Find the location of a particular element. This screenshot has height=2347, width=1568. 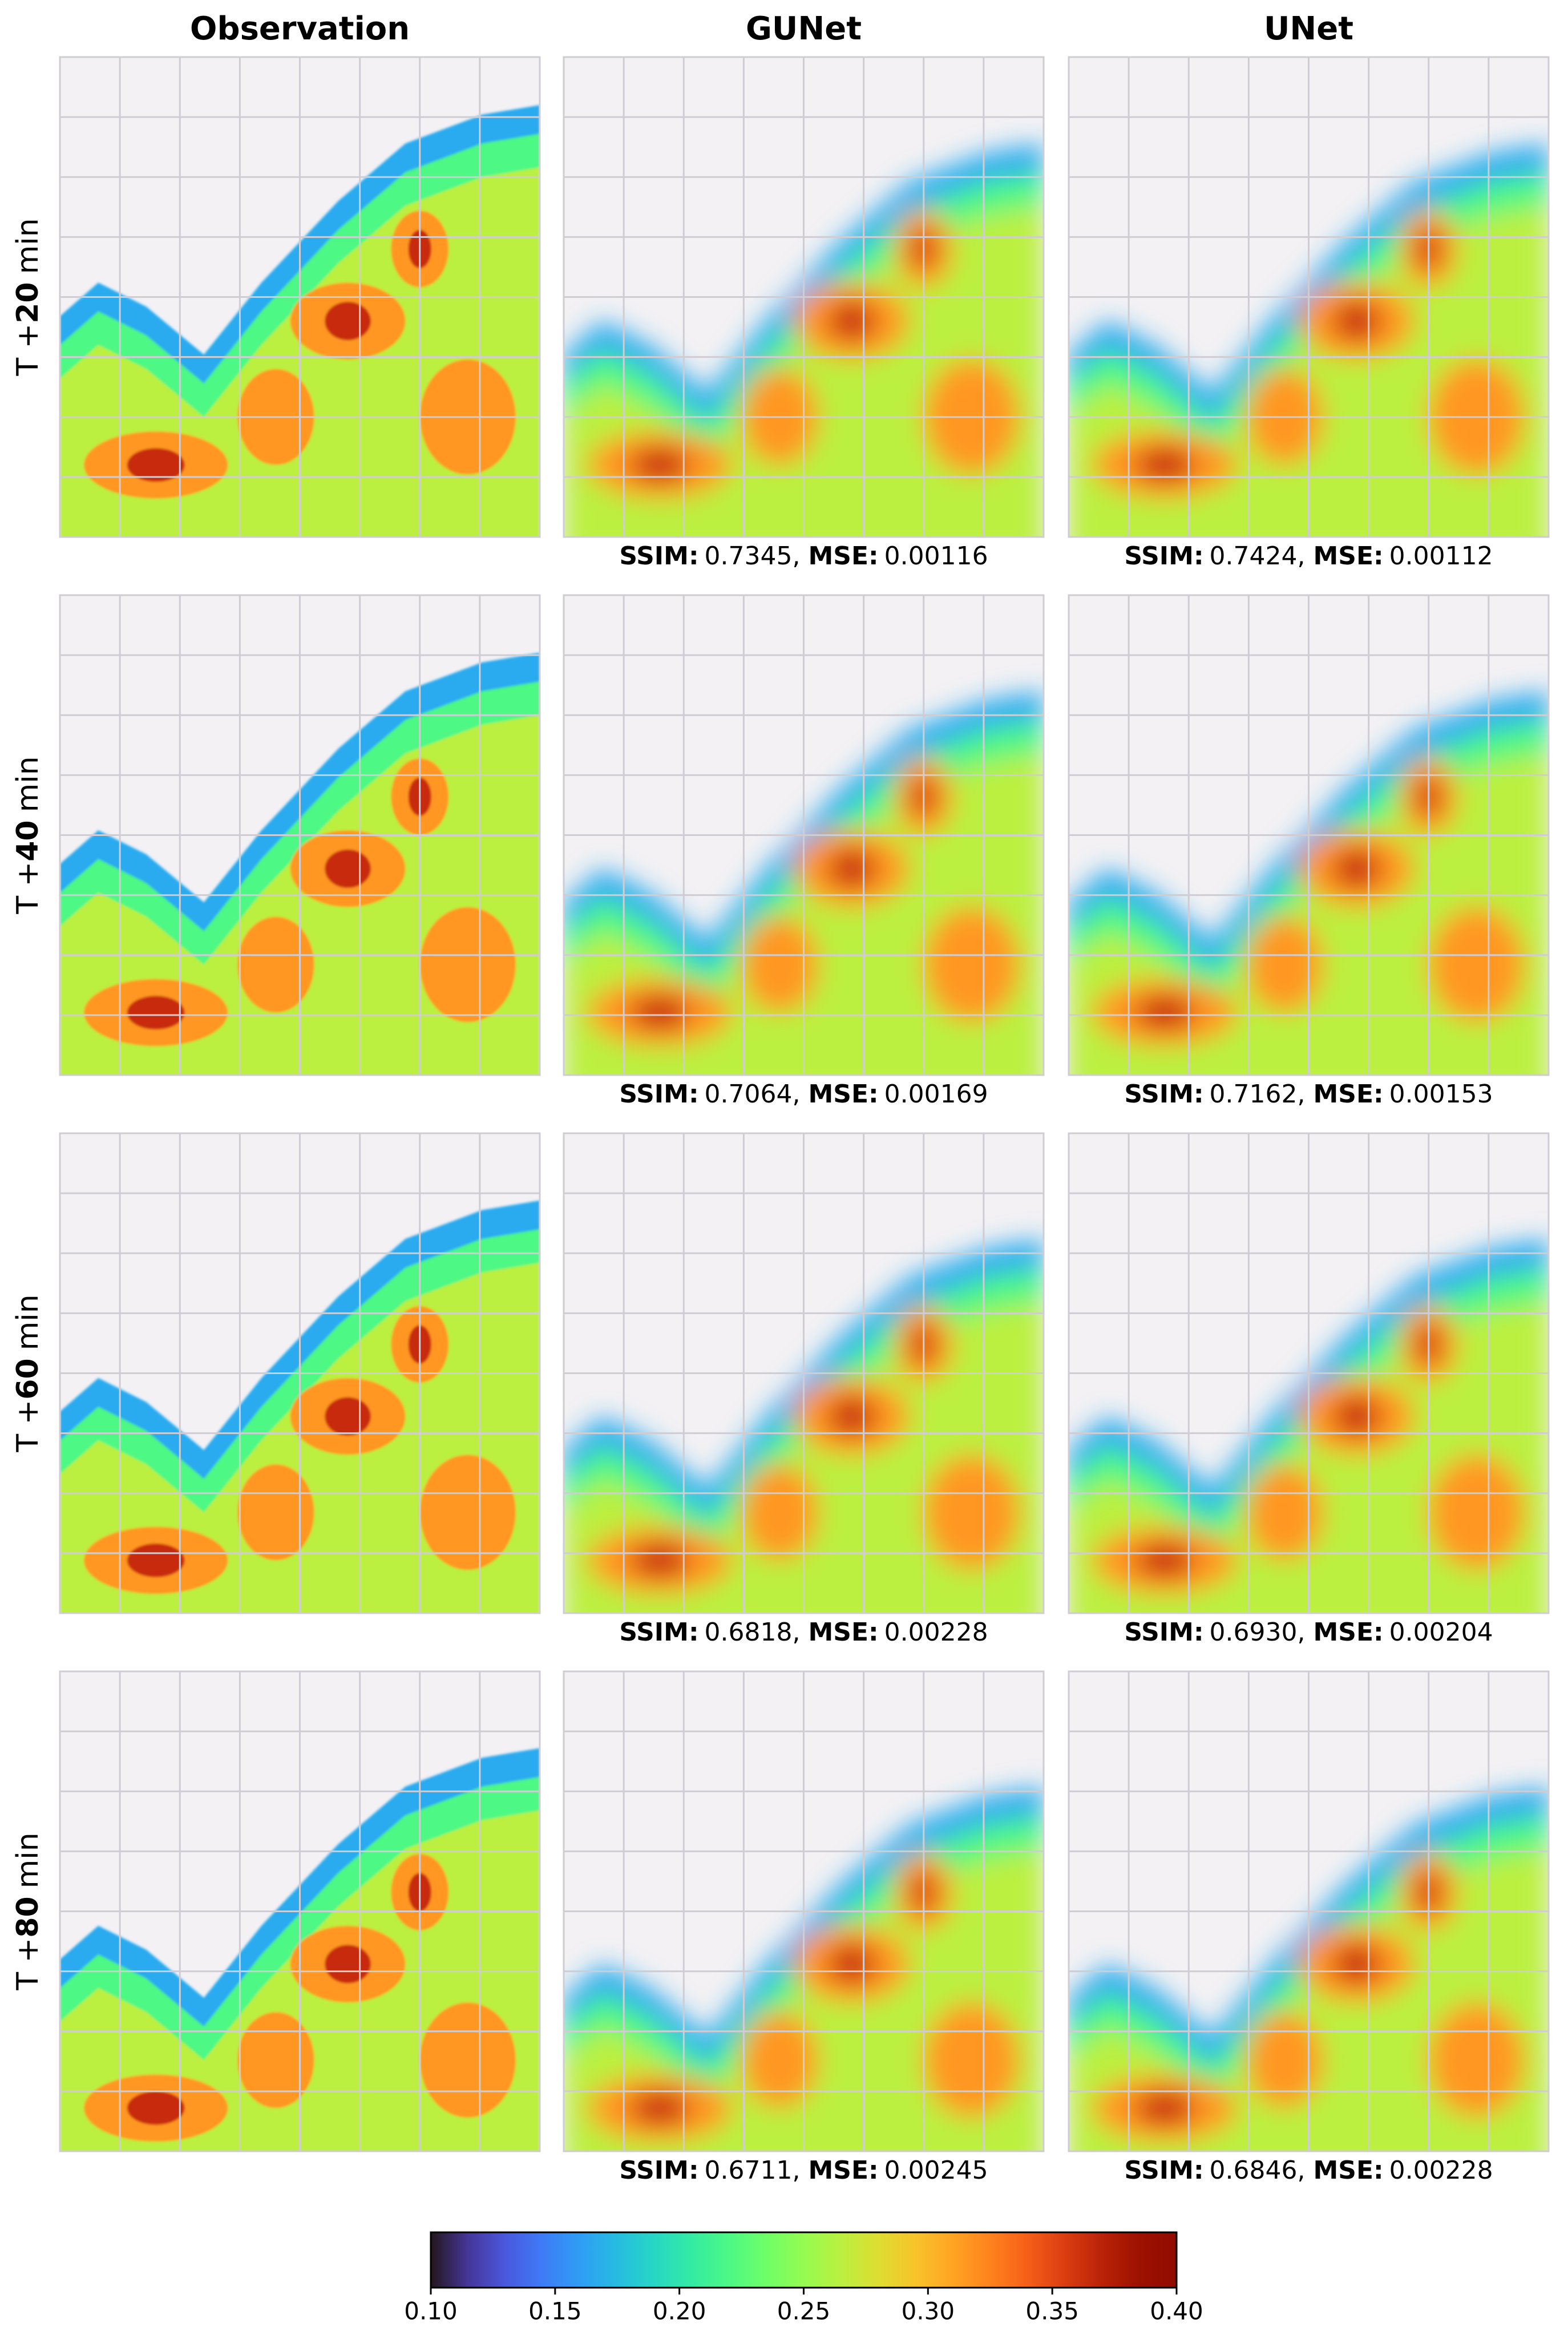

metric-text: SSIM: 0.6818, MSE: 0.00228 is located at coordinates (803, 1633).